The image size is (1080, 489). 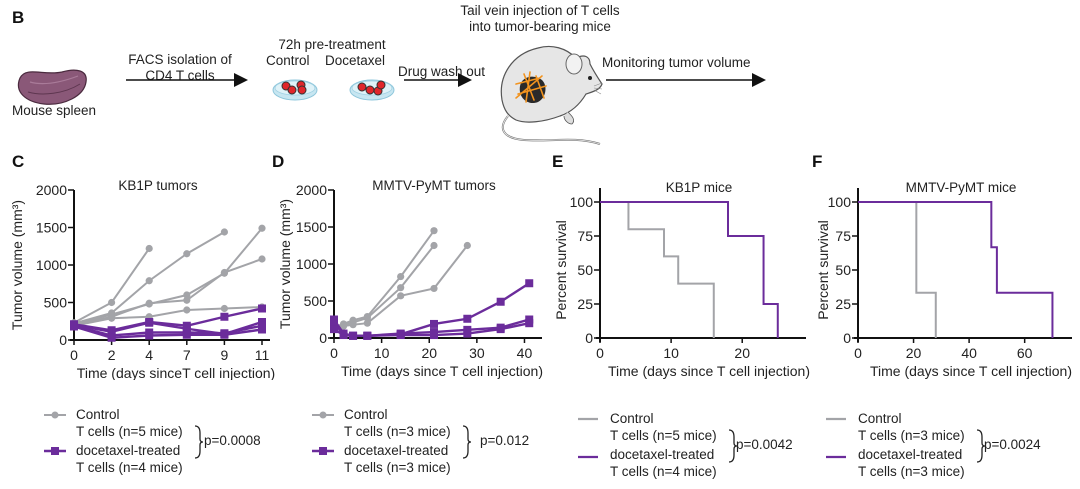 What do you see at coordinates (98, 414) in the screenshot?
I see `legend-c-control-line1: Control` at bounding box center [98, 414].